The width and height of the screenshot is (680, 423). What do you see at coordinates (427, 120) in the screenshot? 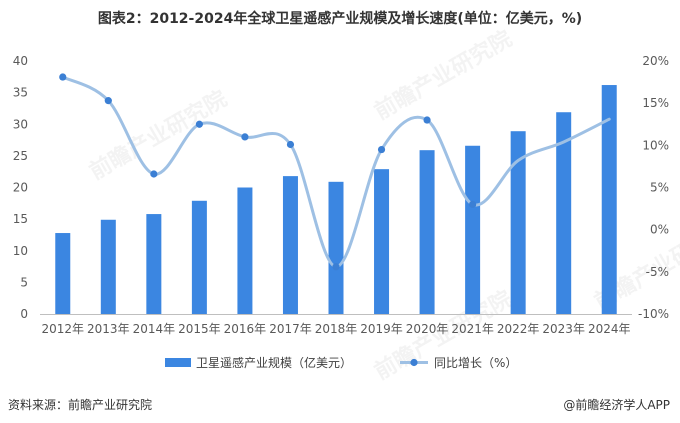
I see `growth-marker-2020年` at bounding box center [427, 120].